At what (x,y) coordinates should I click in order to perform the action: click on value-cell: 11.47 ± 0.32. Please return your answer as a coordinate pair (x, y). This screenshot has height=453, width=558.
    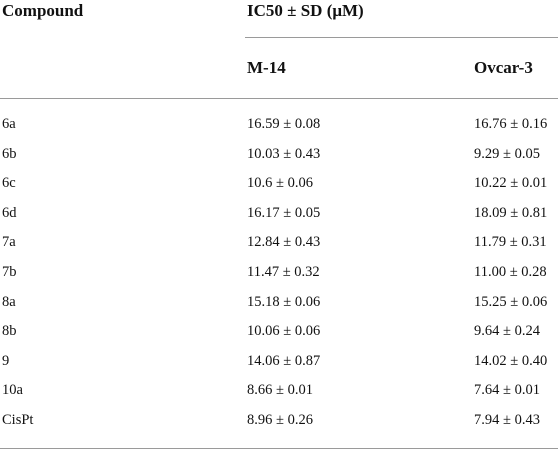
    Looking at the image, I should click on (283, 272).